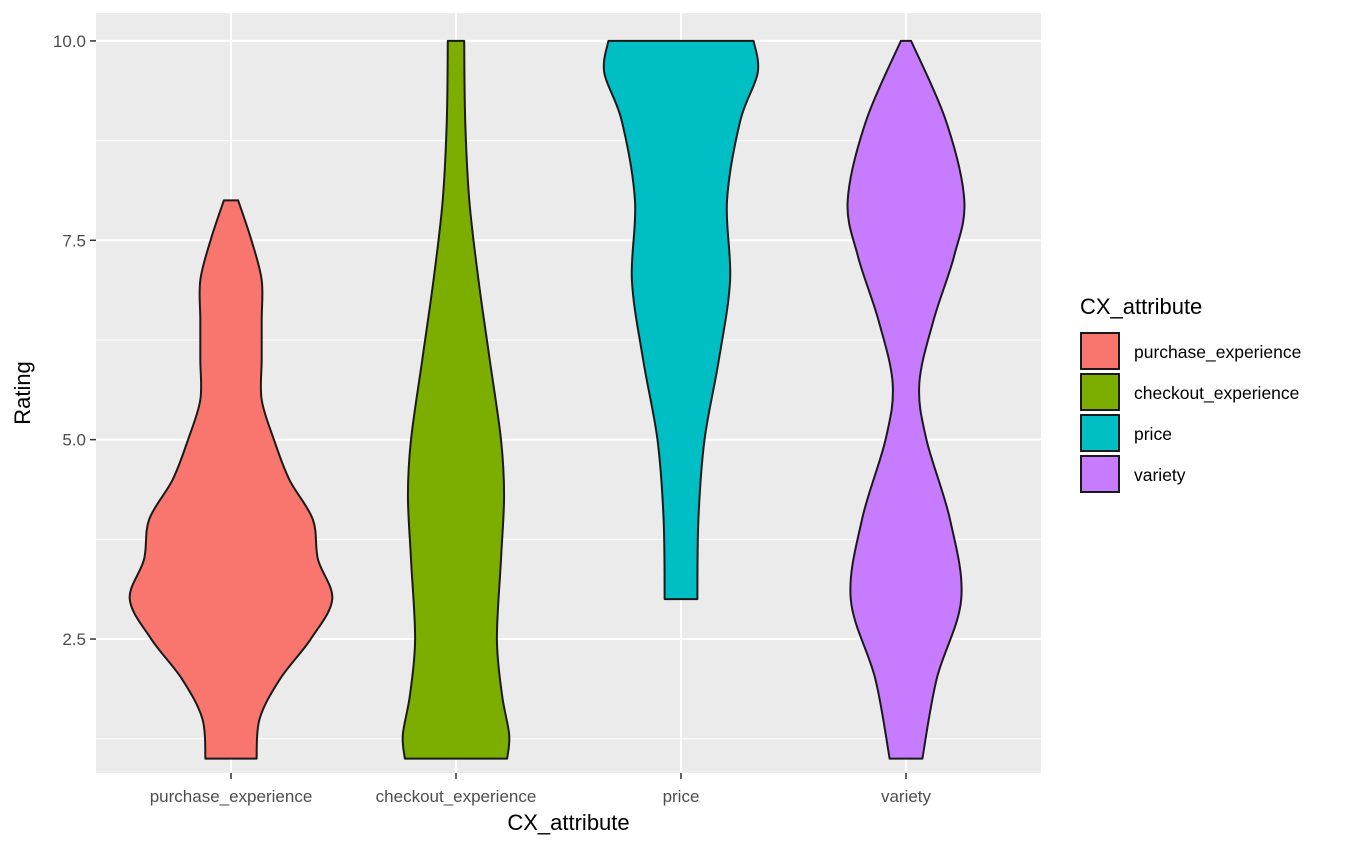 The image size is (1358, 849). I want to click on x-tick-label: price, so click(681, 796).